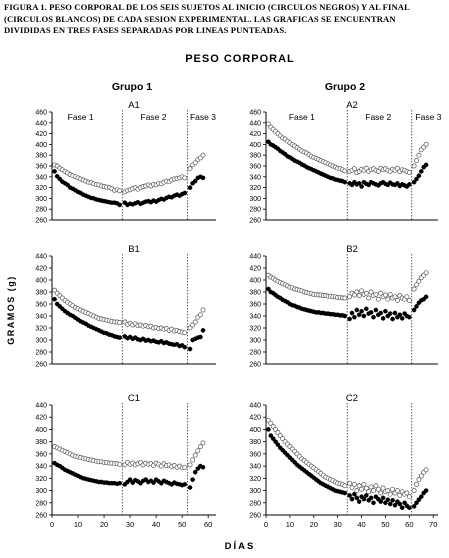 Image resolution: width=449 pixels, height=558 pixels. What do you see at coordinates (352, 105) in the screenshot?
I see `panel-label-a2: A2` at bounding box center [352, 105].